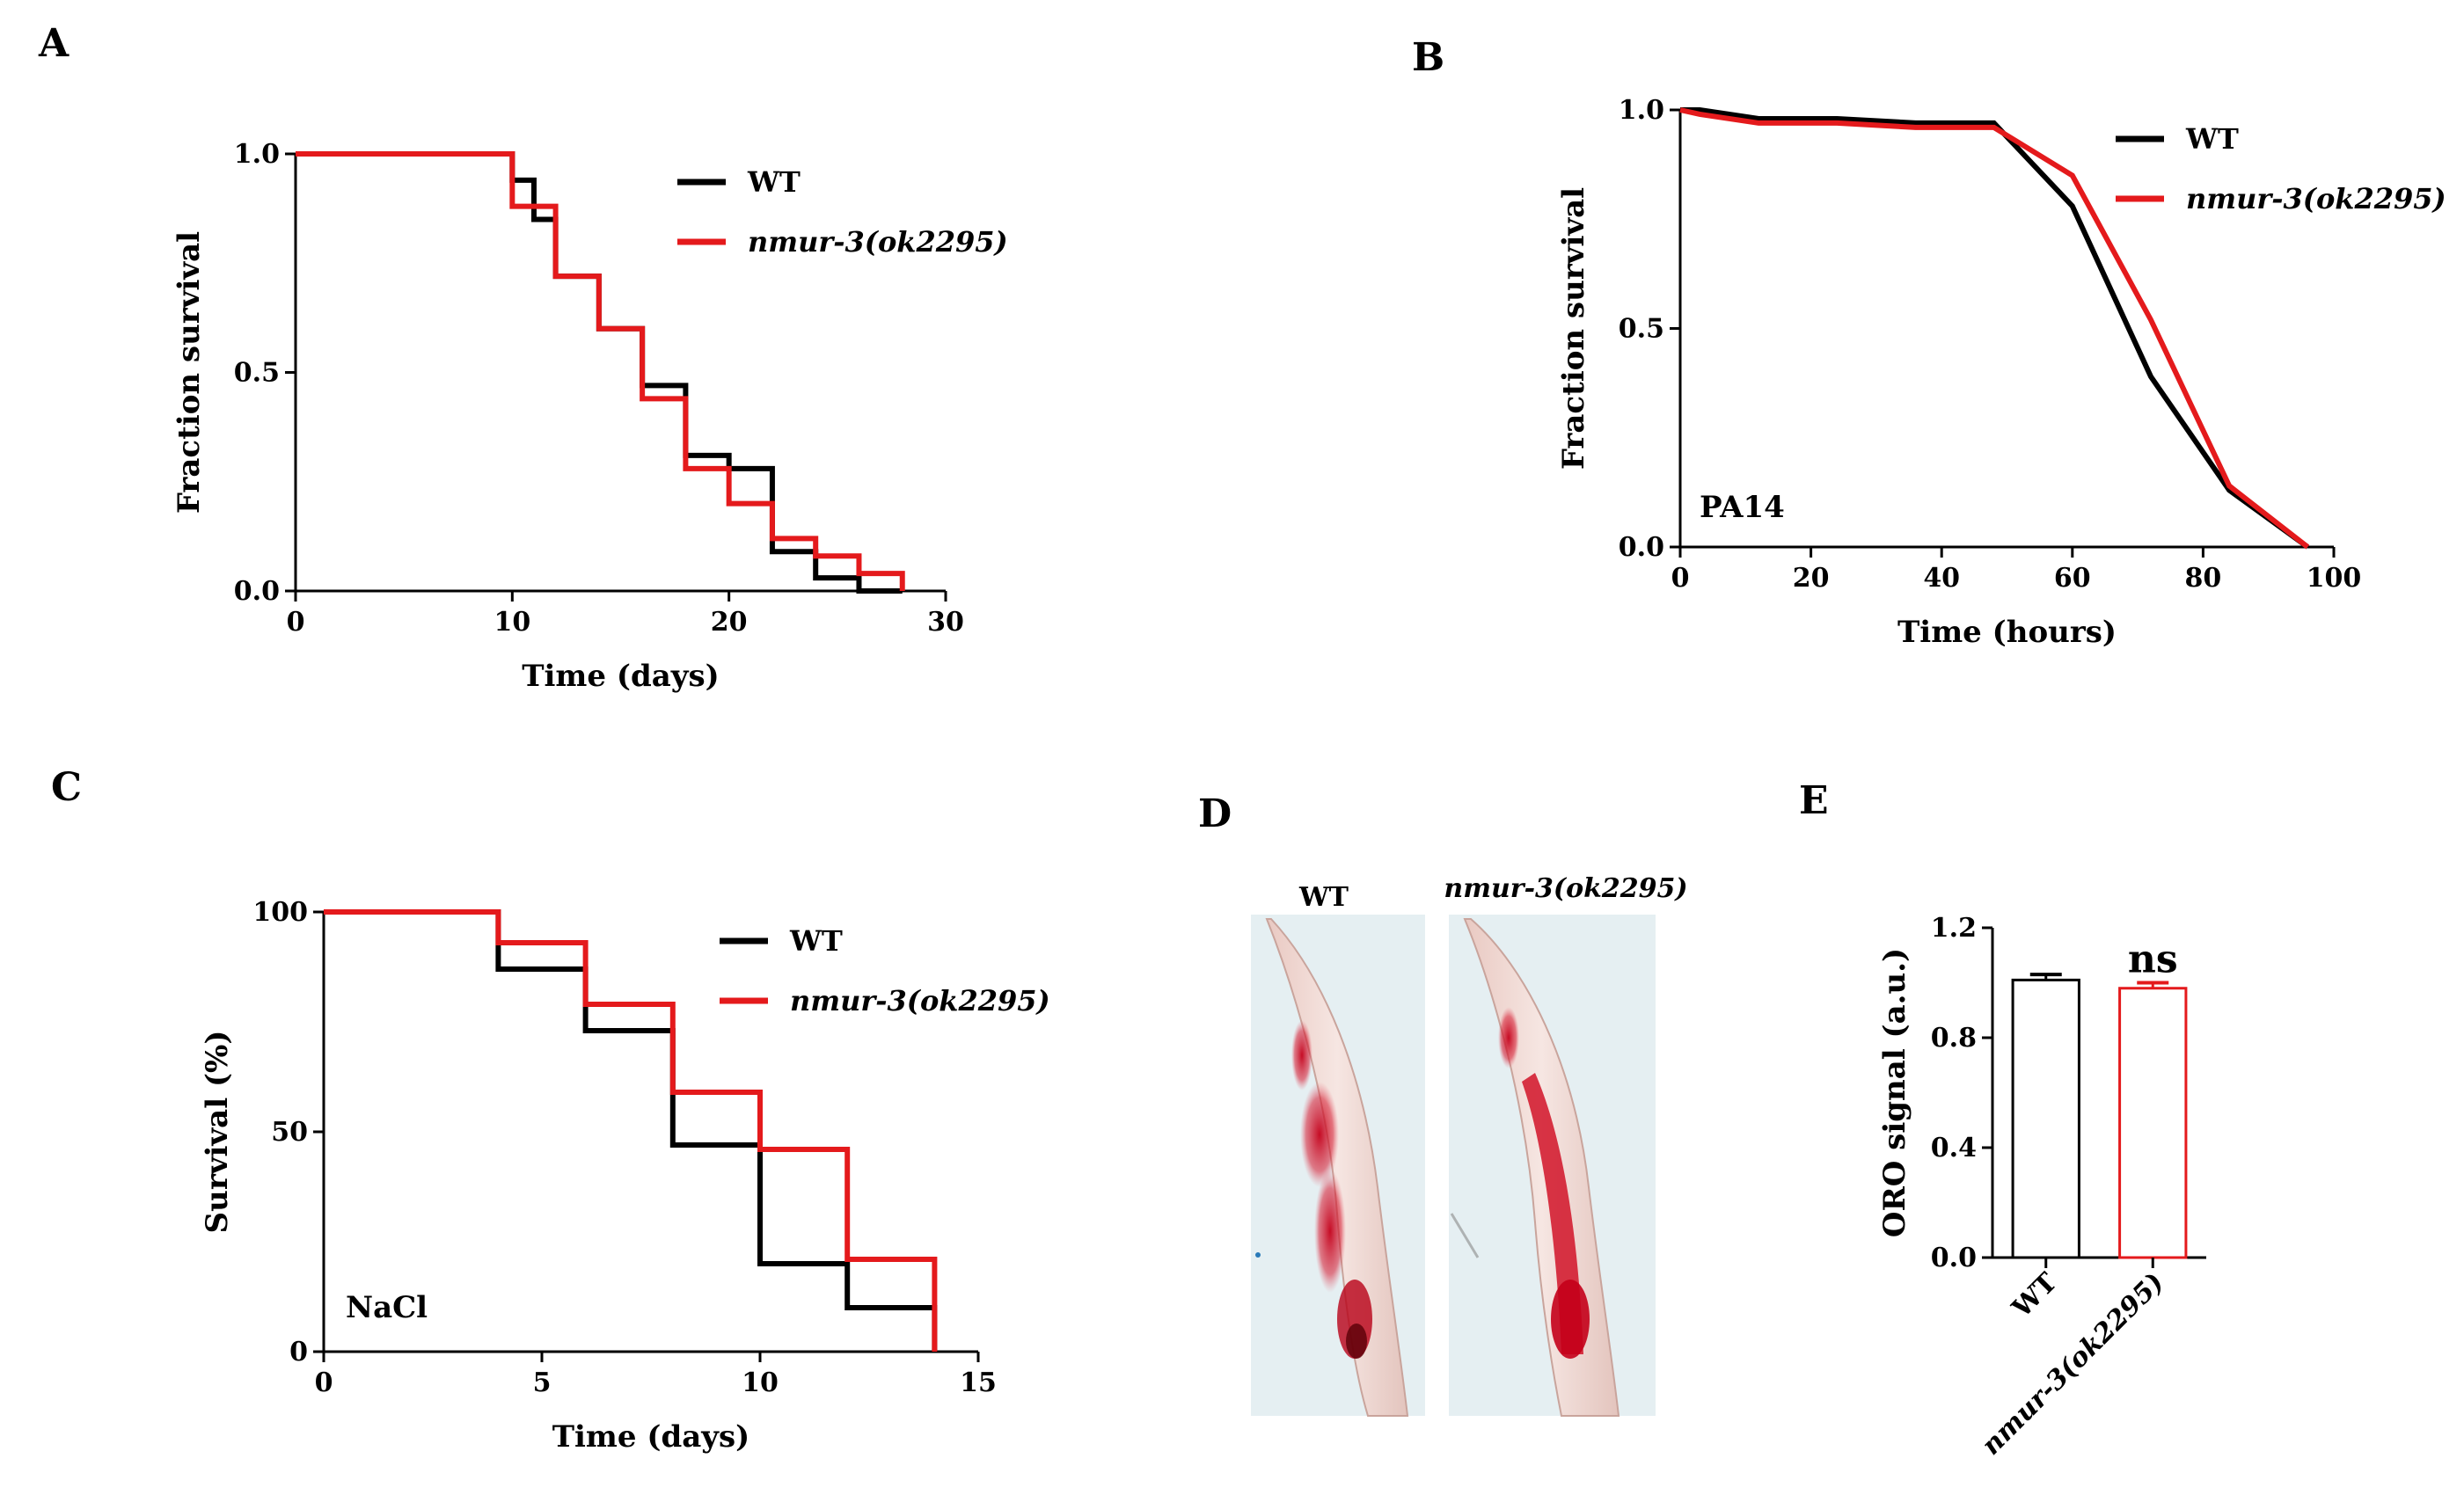 The height and width of the screenshot is (1495, 2464). What do you see at coordinates (1552, 1166) in the screenshot?
I see `micrograph-mutant` at bounding box center [1552, 1166].